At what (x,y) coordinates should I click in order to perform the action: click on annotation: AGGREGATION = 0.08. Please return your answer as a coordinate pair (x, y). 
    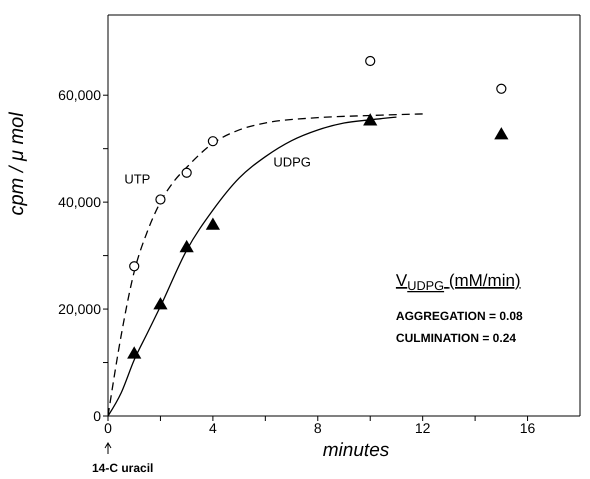
    Looking at the image, I should click on (460, 316).